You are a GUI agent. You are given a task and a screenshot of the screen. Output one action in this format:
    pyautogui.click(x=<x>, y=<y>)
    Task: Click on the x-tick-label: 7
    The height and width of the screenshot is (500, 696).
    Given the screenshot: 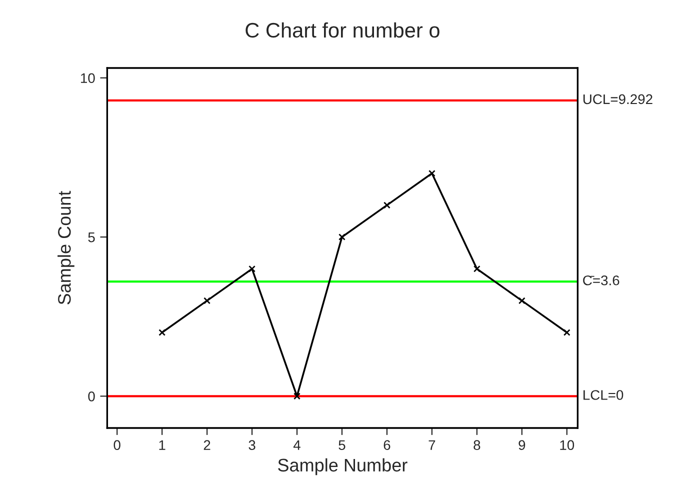 What is the action you would take?
    pyautogui.click(x=432, y=445)
    